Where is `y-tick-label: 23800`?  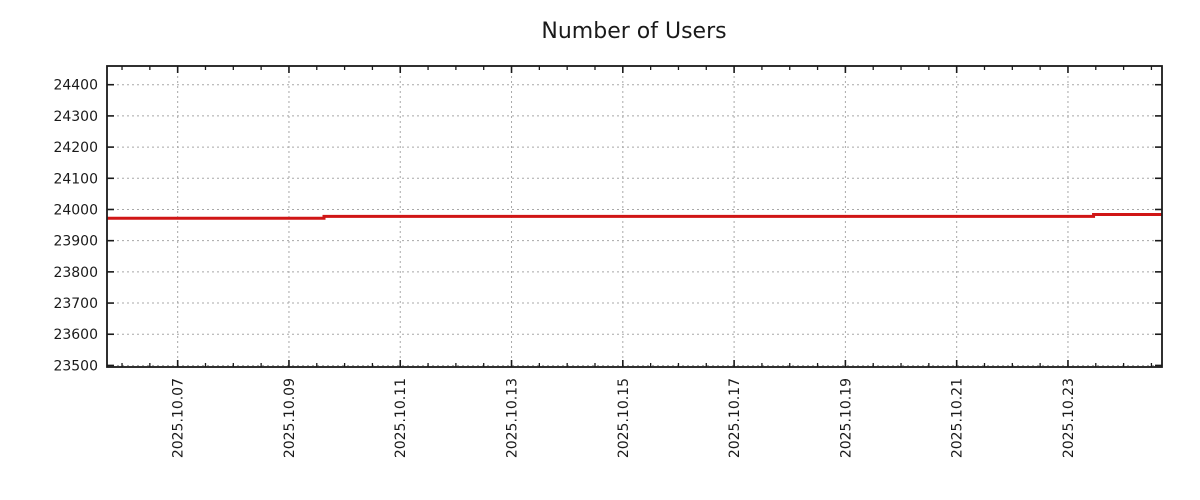 y-tick-label: 23800 is located at coordinates (75, 273).